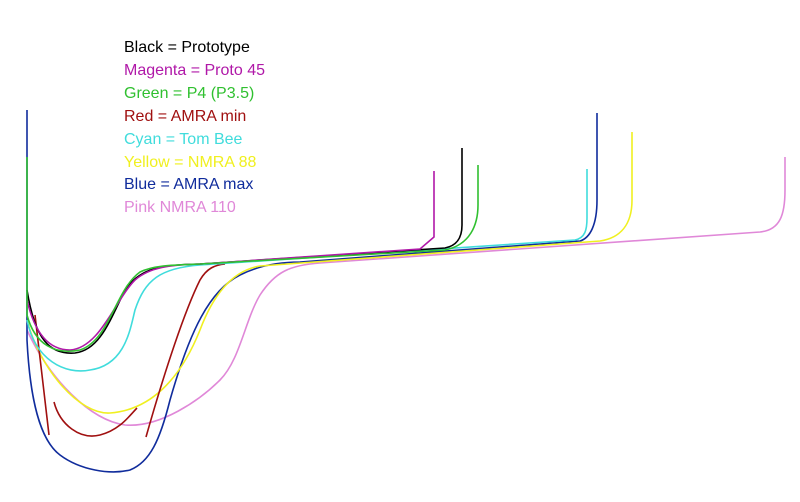 The height and width of the screenshot is (502, 800). Describe the element at coordinates (189, 185) in the screenshot. I see `legend-item: Blue = AMRA max` at that location.